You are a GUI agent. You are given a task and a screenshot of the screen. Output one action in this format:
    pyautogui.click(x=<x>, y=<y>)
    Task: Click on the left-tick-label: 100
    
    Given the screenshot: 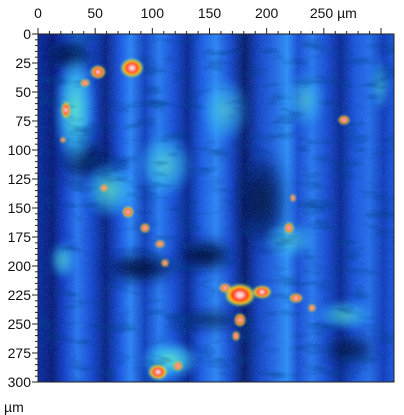 What is the action you would take?
    pyautogui.click(x=20, y=150)
    